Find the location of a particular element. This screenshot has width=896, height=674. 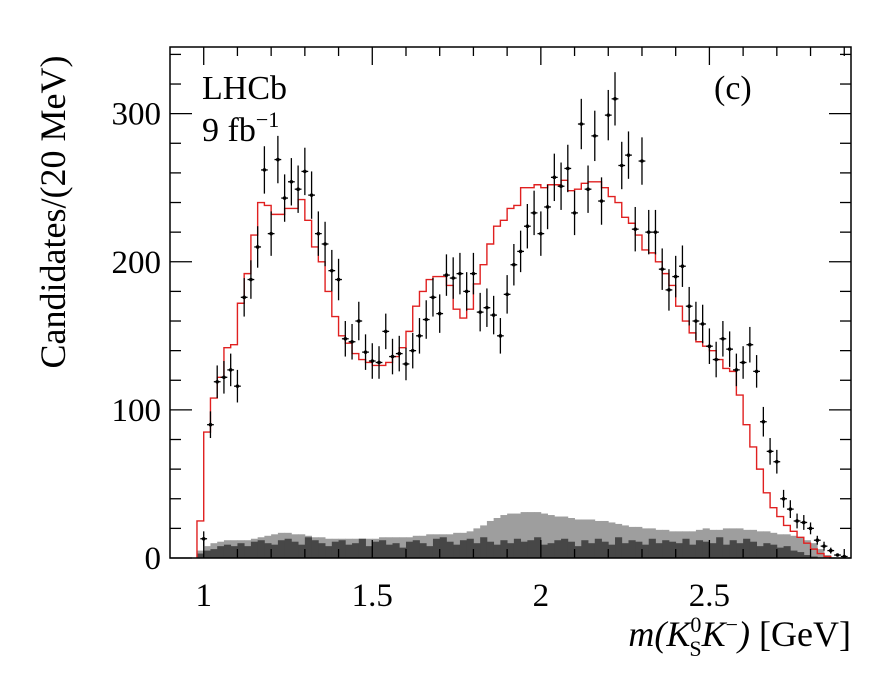

x-title-k0: K is located at coordinates (678, 634).